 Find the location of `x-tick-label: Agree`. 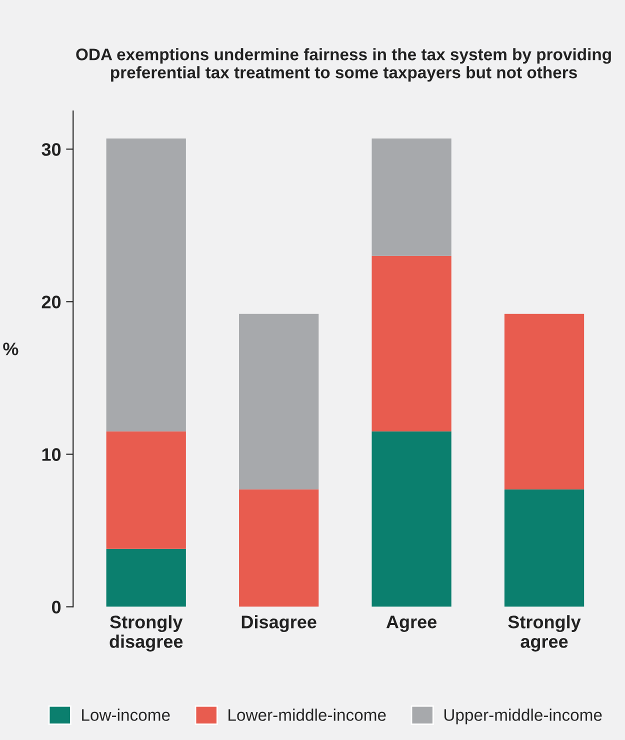

x-tick-label: Agree is located at coordinates (411, 624).